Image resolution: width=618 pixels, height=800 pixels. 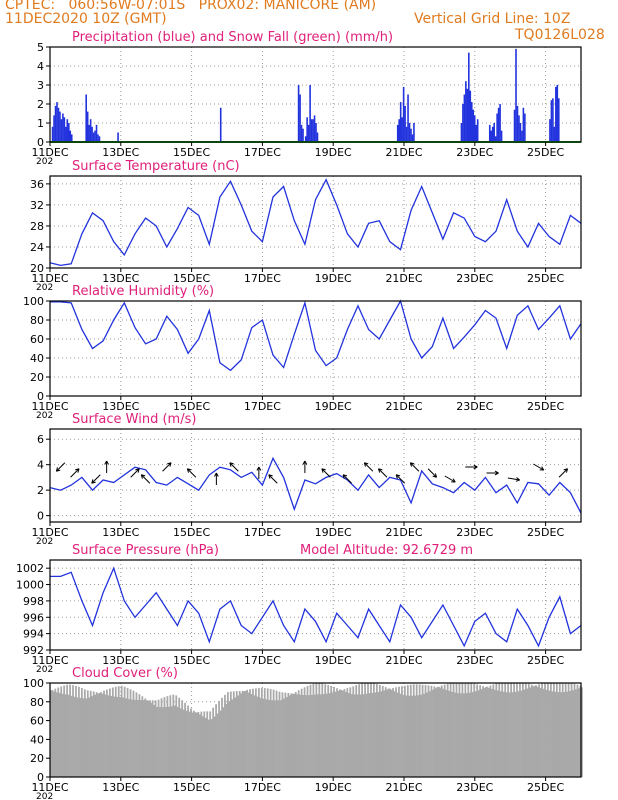 What do you see at coordinates (37, 702) in the screenshot?
I see `y-tick-label: 80` at bounding box center [37, 702].